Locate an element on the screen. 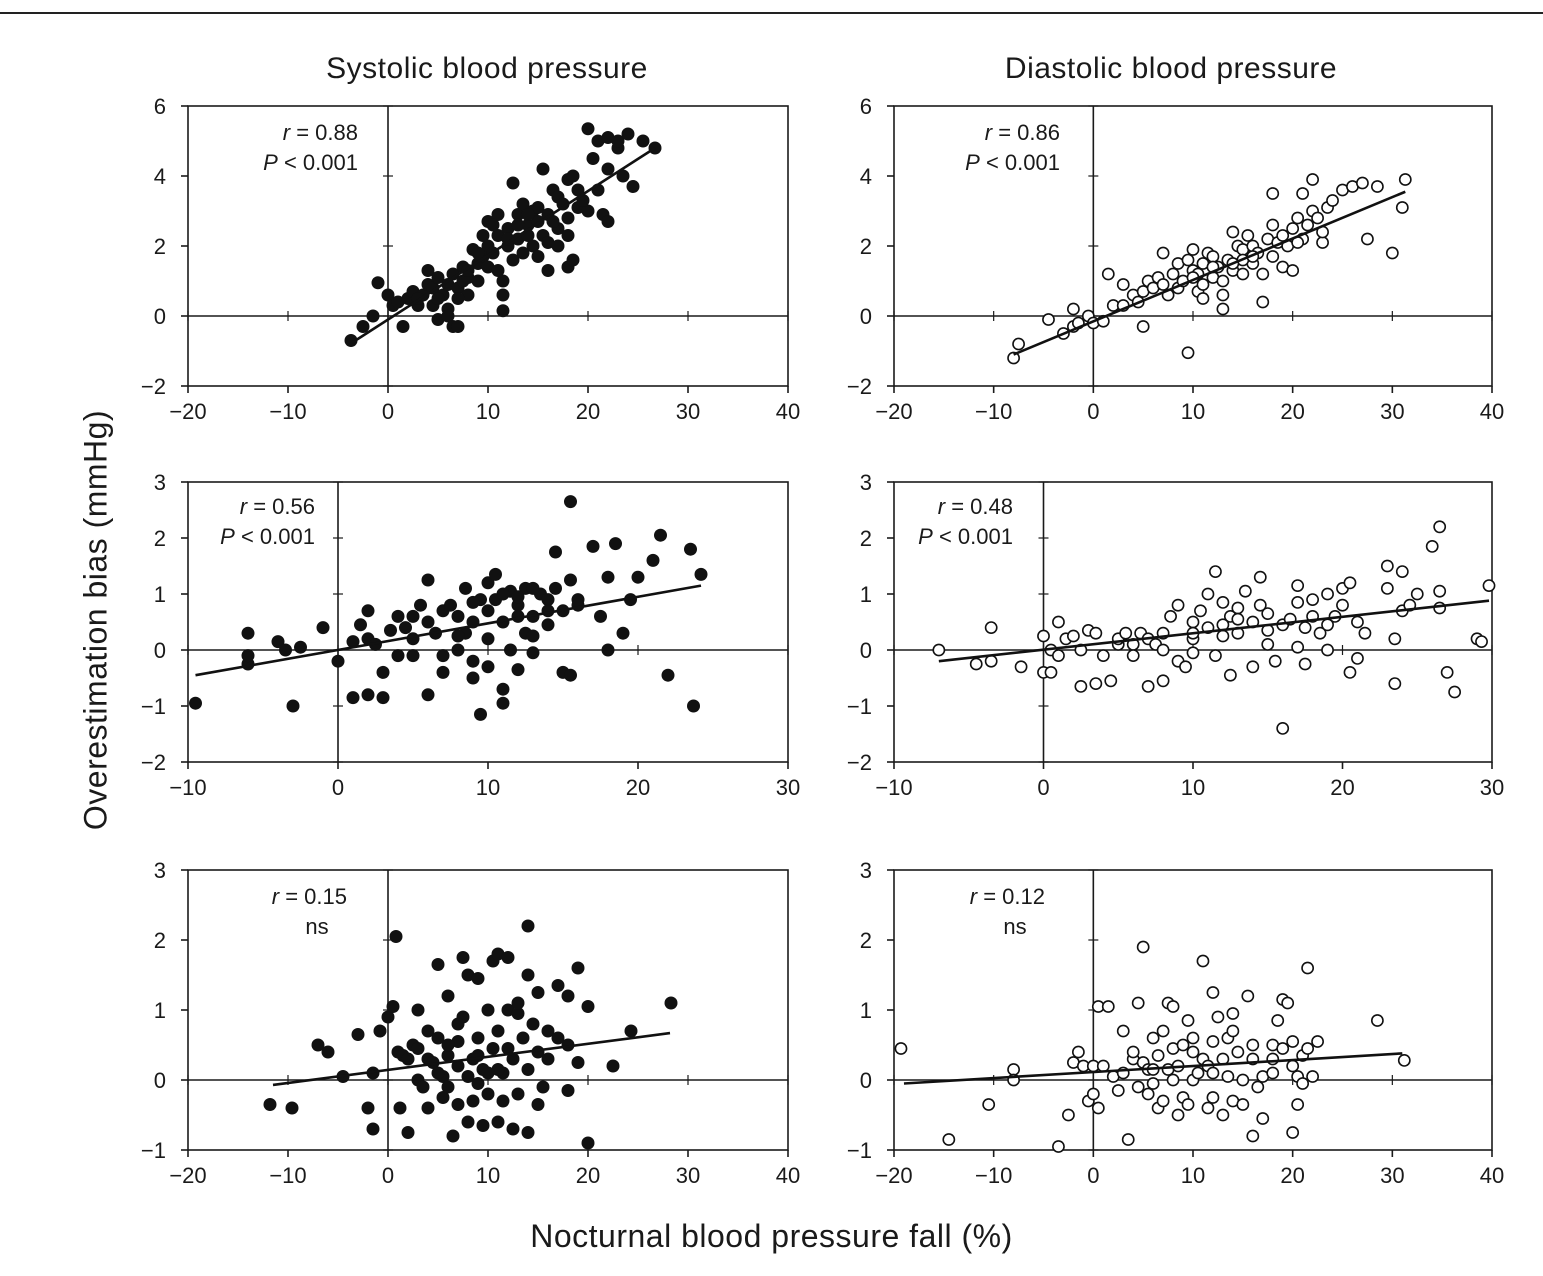 This screenshot has height=1276, width=1543. y-tick-label: 3 is located at coordinates (866, 482).